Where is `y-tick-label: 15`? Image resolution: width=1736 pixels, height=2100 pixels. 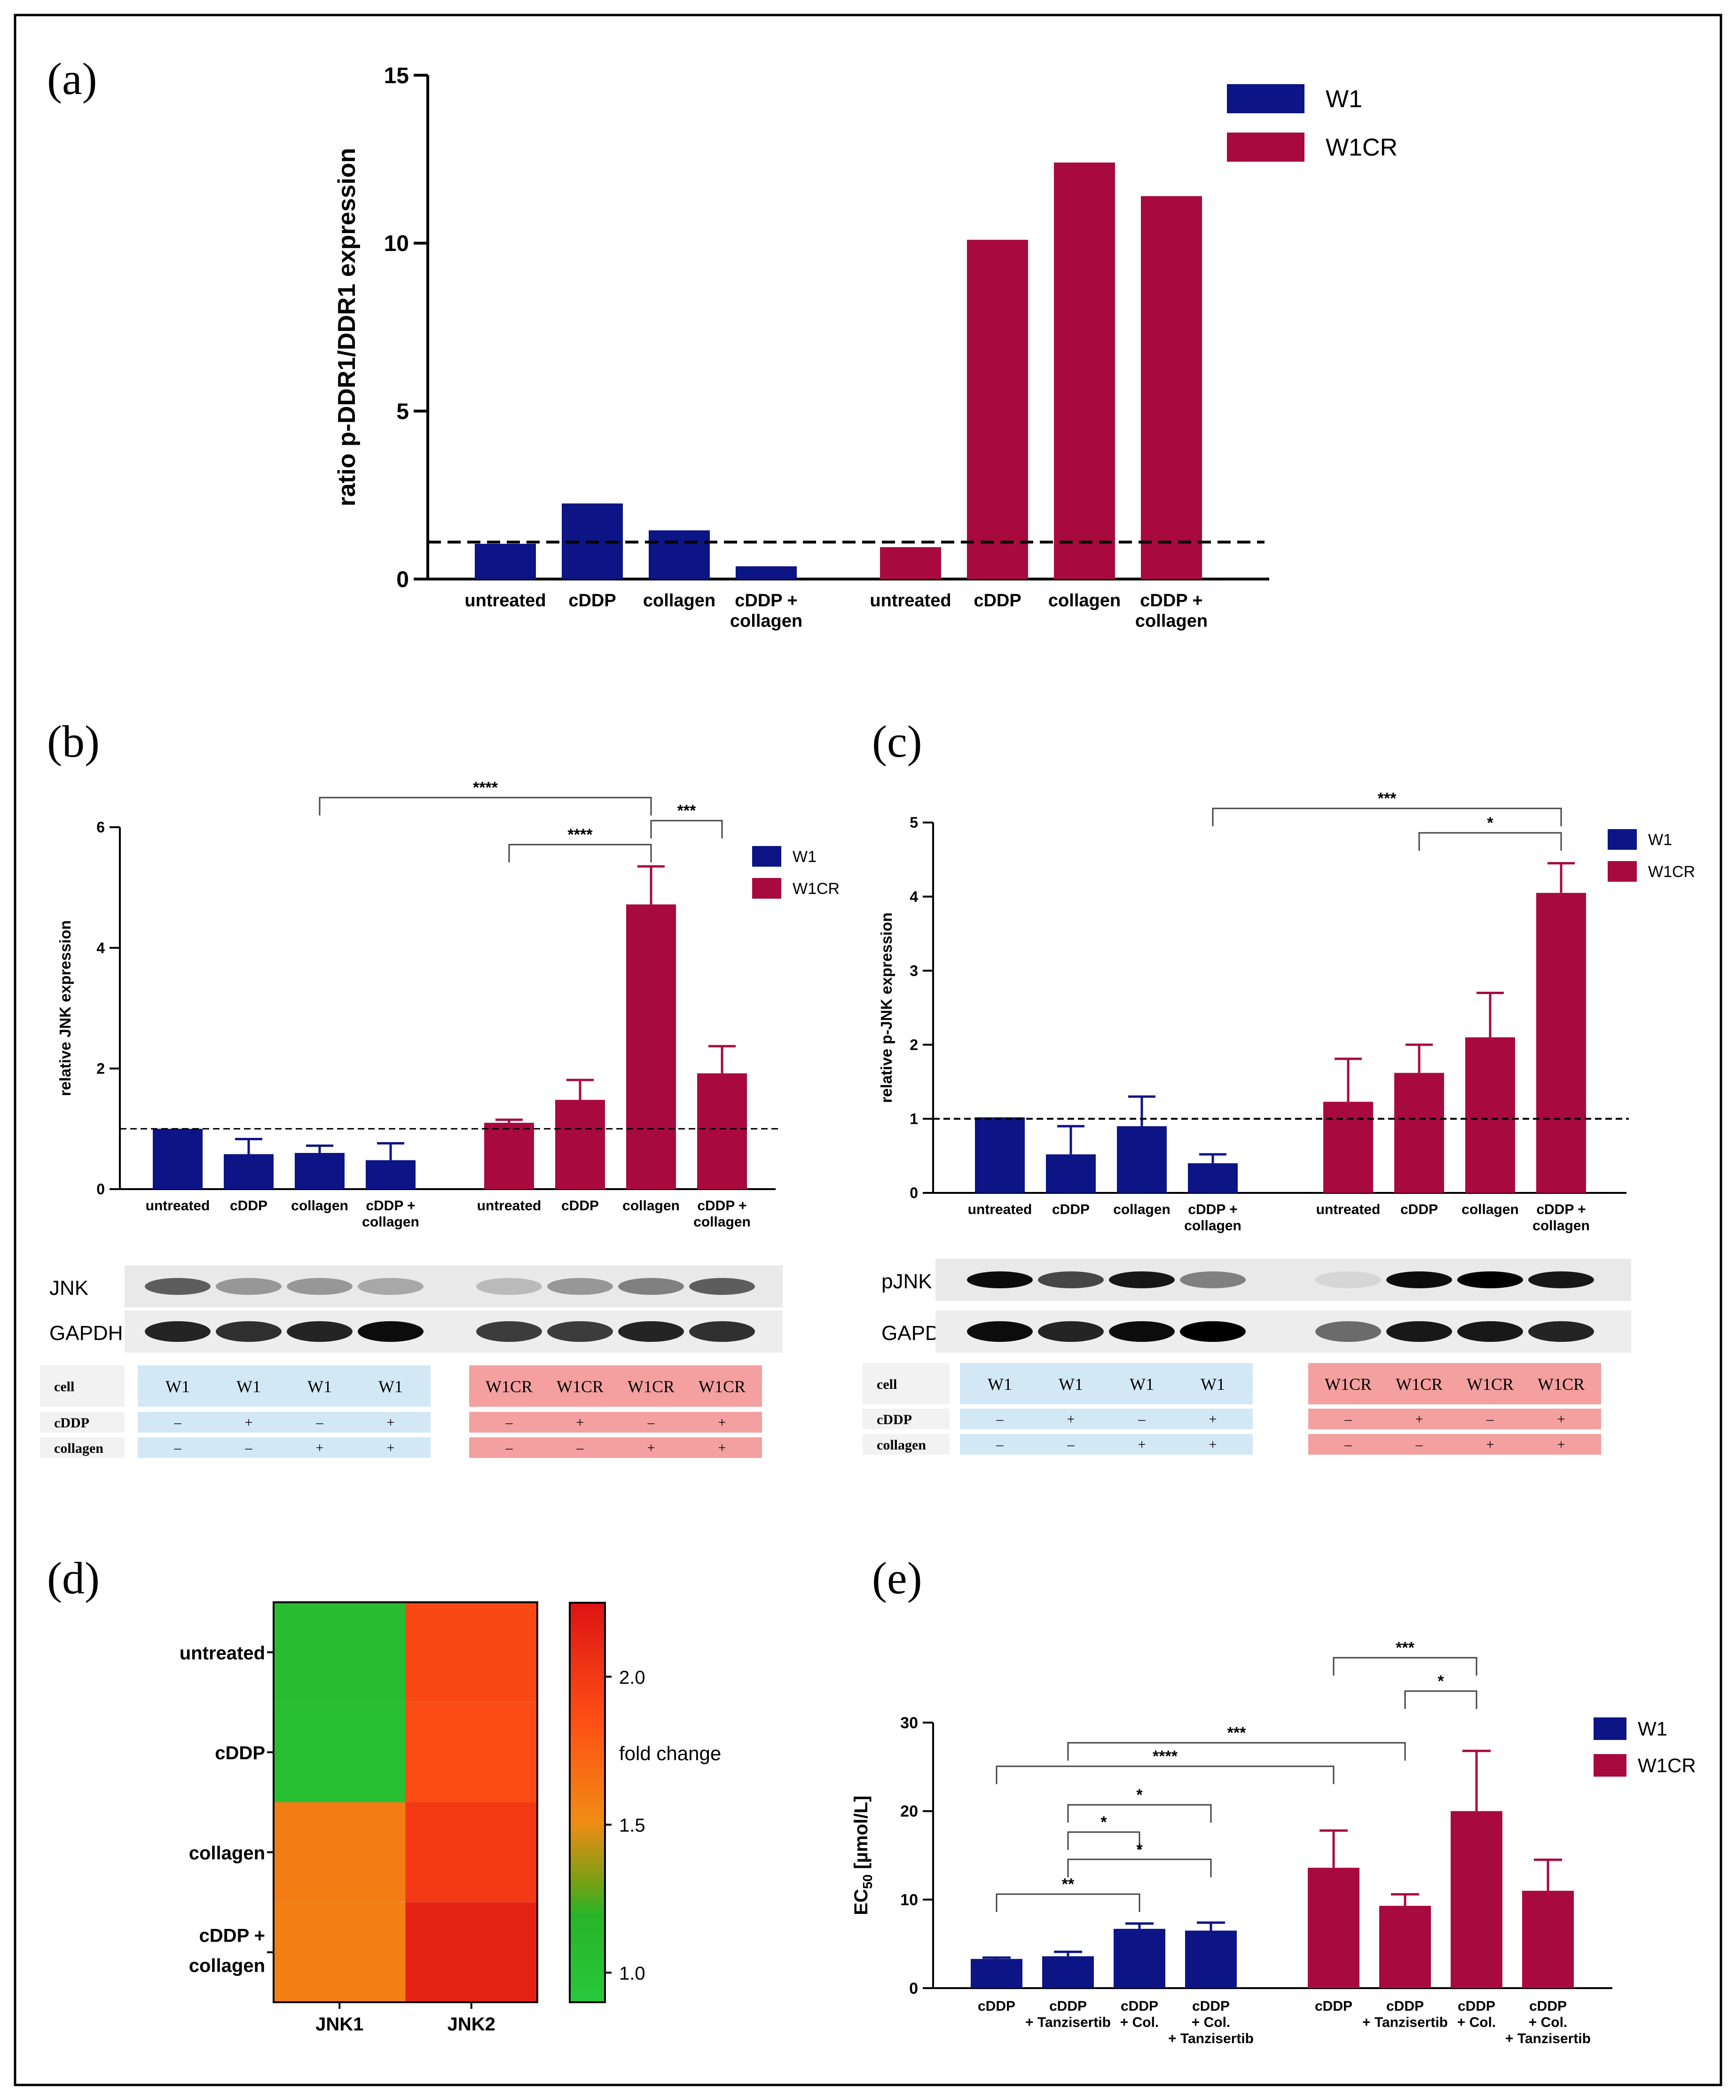 y-tick-label: 15 is located at coordinates (396, 75).